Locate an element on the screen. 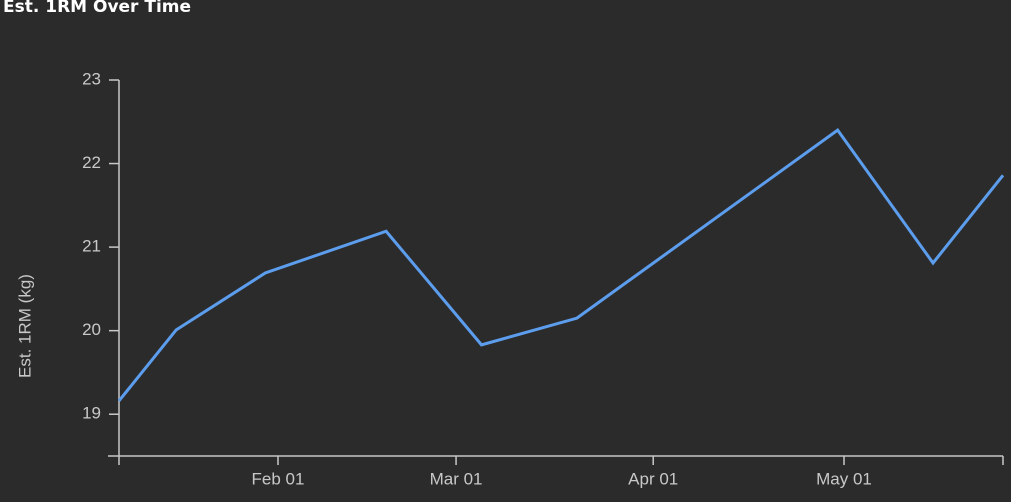 Image resolution: width=1011 pixels, height=502 pixels. x-tick-label: Mar 01 is located at coordinates (456, 478).